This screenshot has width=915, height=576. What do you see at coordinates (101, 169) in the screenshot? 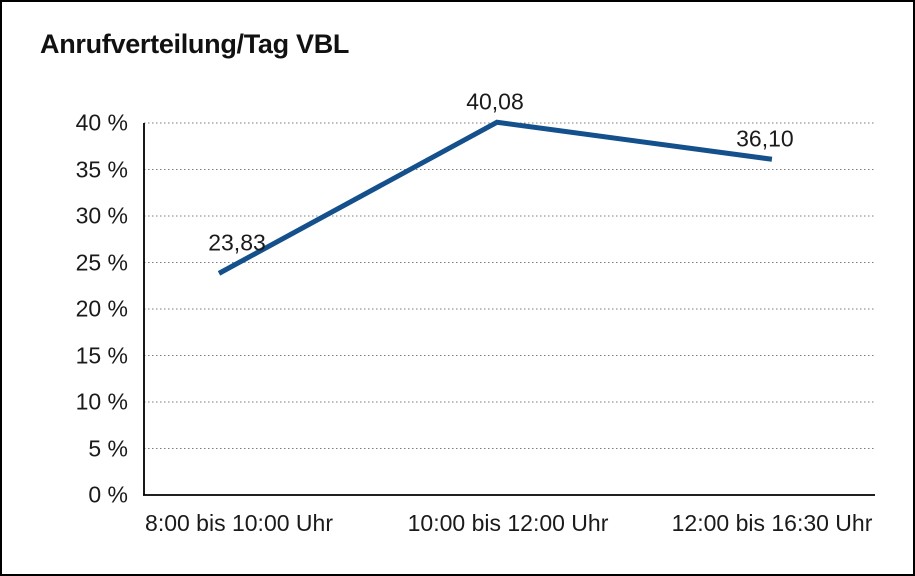
I see `y-axis-tick-label: 35 %` at bounding box center [101, 169].